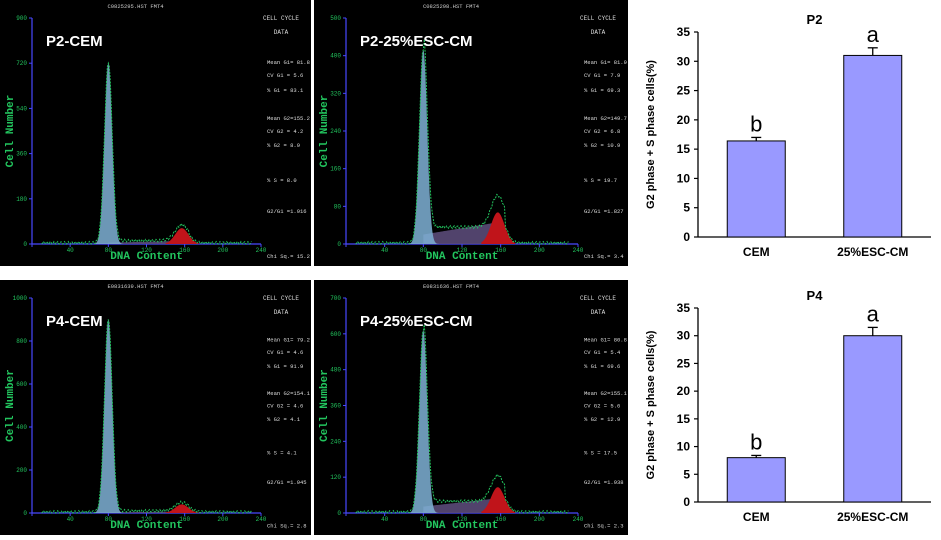  I want to click on stats-line: % G1 = 91.9, so click(285, 366).